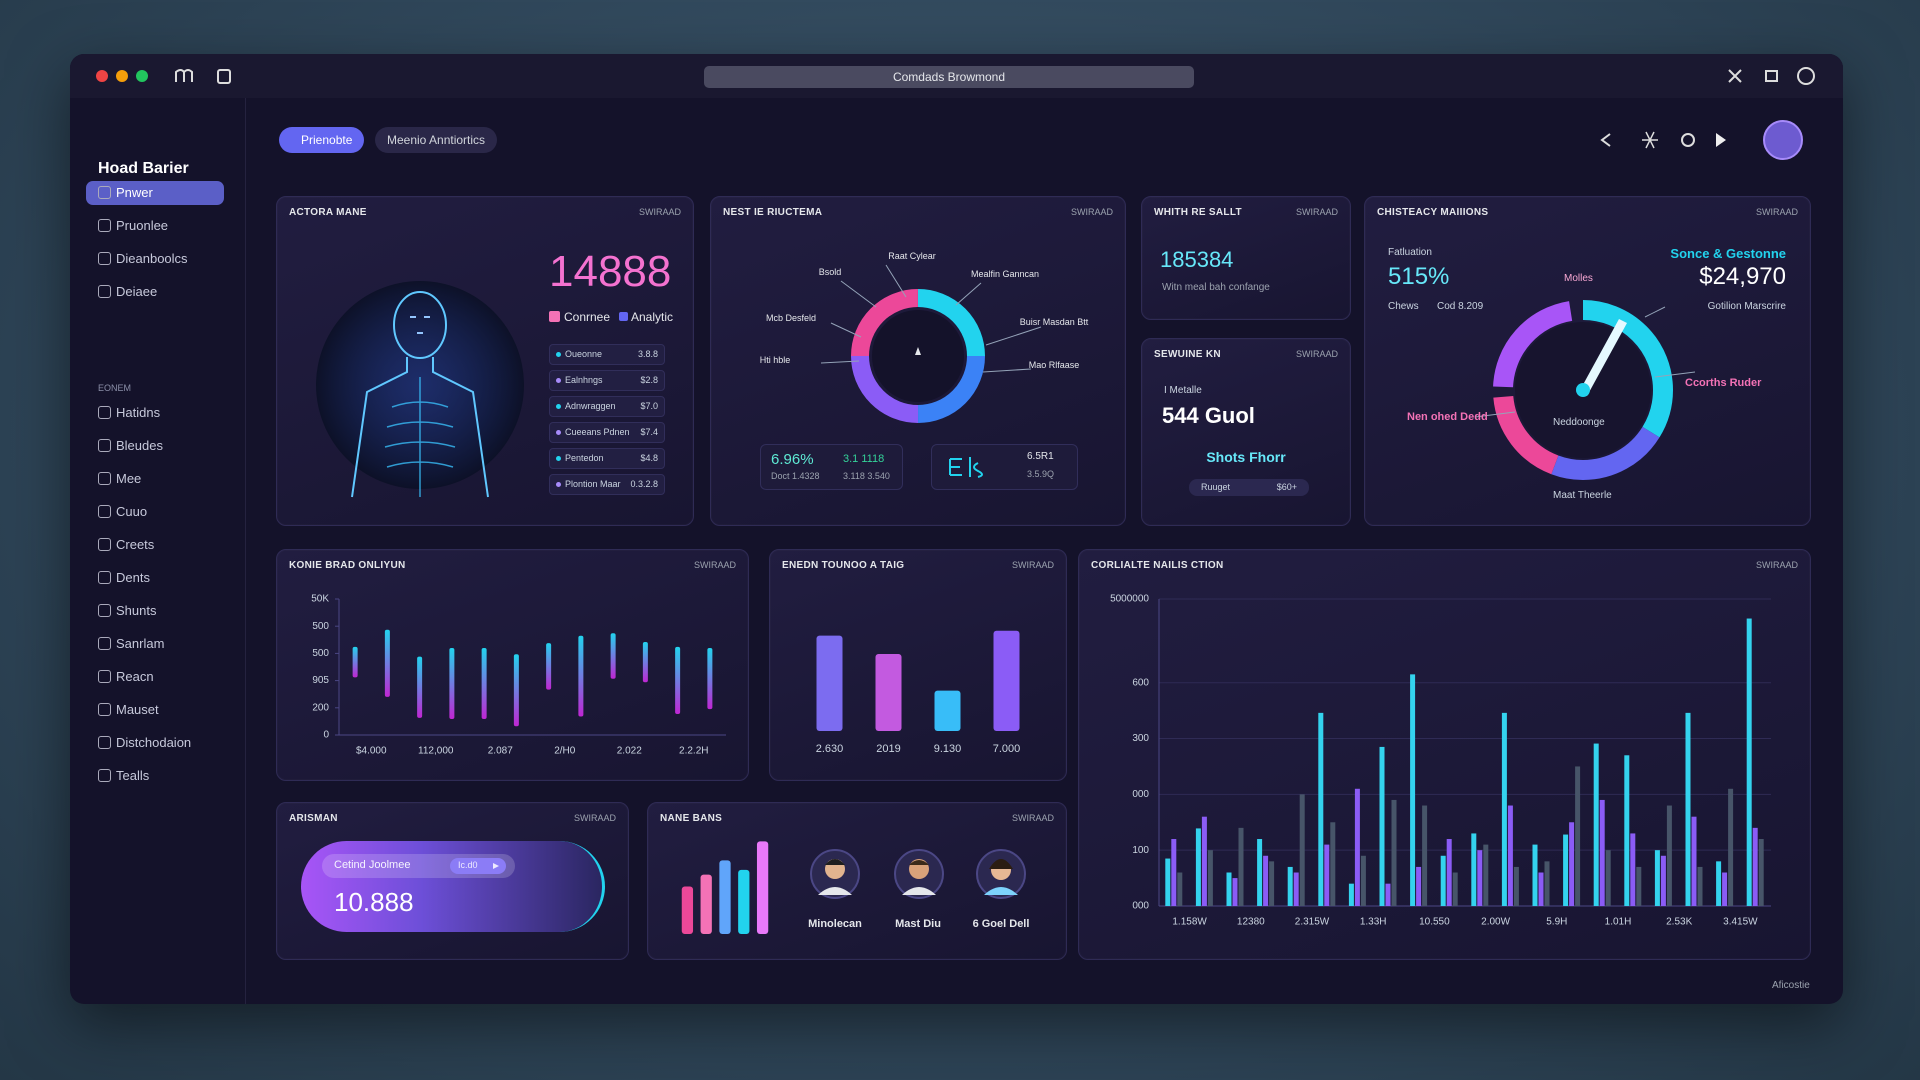 Image resolution: width=1920 pixels, height=1080 pixels. I want to click on settings-icon, so click(1688, 140).